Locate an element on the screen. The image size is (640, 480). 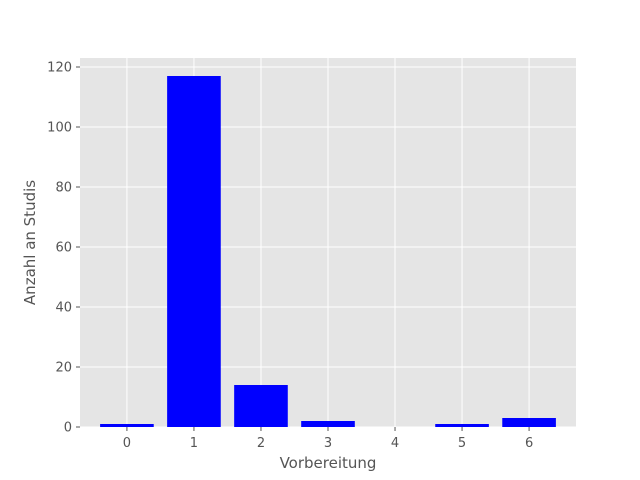
x-tick-label: 1 is located at coordinates (194, 443).